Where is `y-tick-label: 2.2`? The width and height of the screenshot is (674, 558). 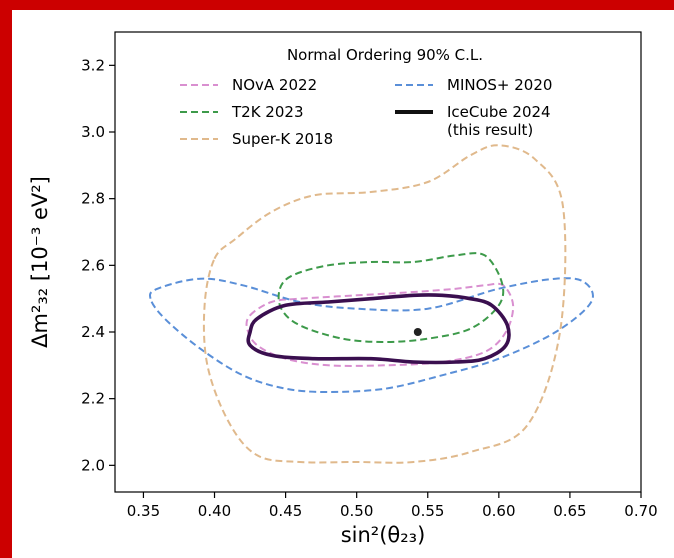 y-tick-label: 2.2 is located at coordinates (93, 399).